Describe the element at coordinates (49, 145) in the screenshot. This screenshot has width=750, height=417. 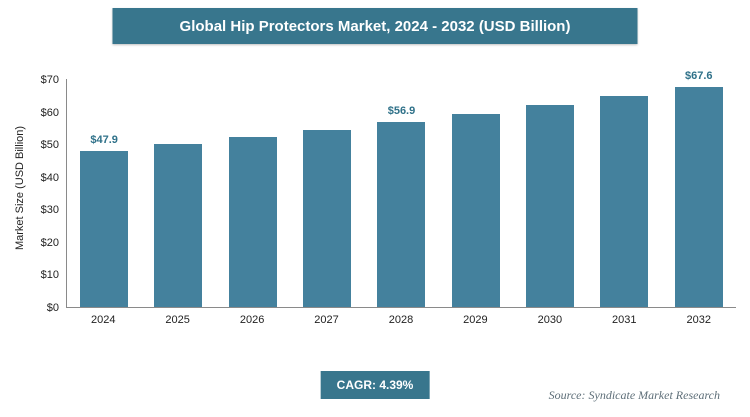
I see `y-tick-label: $50` at that location.